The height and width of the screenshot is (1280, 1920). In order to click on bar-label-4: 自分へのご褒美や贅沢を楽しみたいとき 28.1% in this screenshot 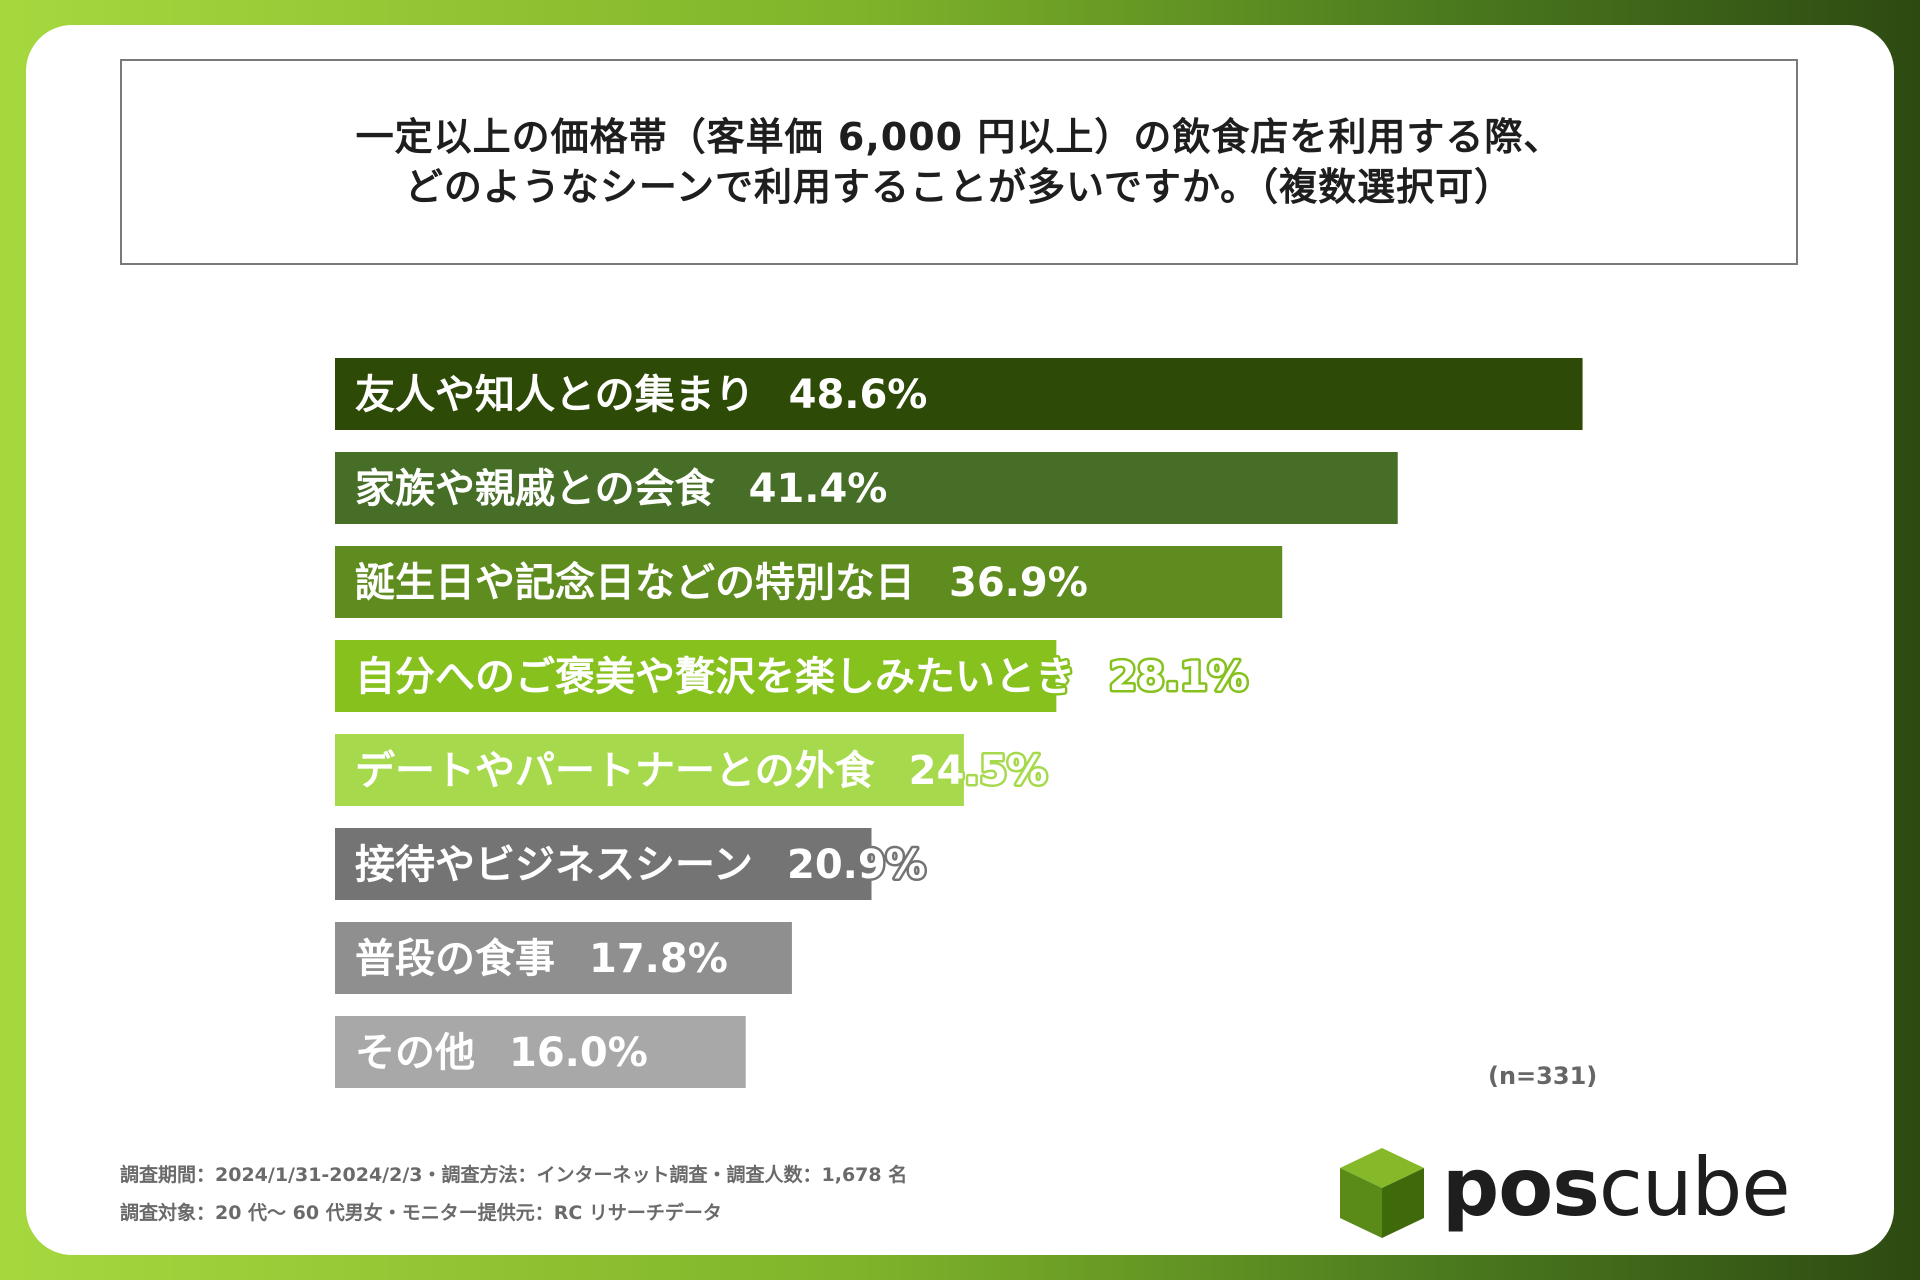, I will do `click(801, 677)`.